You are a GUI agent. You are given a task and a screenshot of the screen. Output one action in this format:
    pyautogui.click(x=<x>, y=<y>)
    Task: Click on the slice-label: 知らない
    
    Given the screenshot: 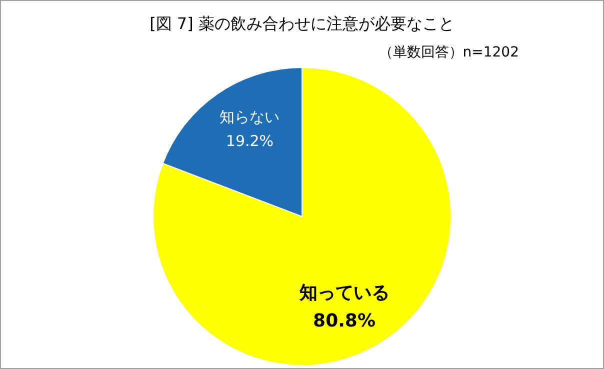 What is the action you would take?
    pyautogui.click(x=250, y=117)
    